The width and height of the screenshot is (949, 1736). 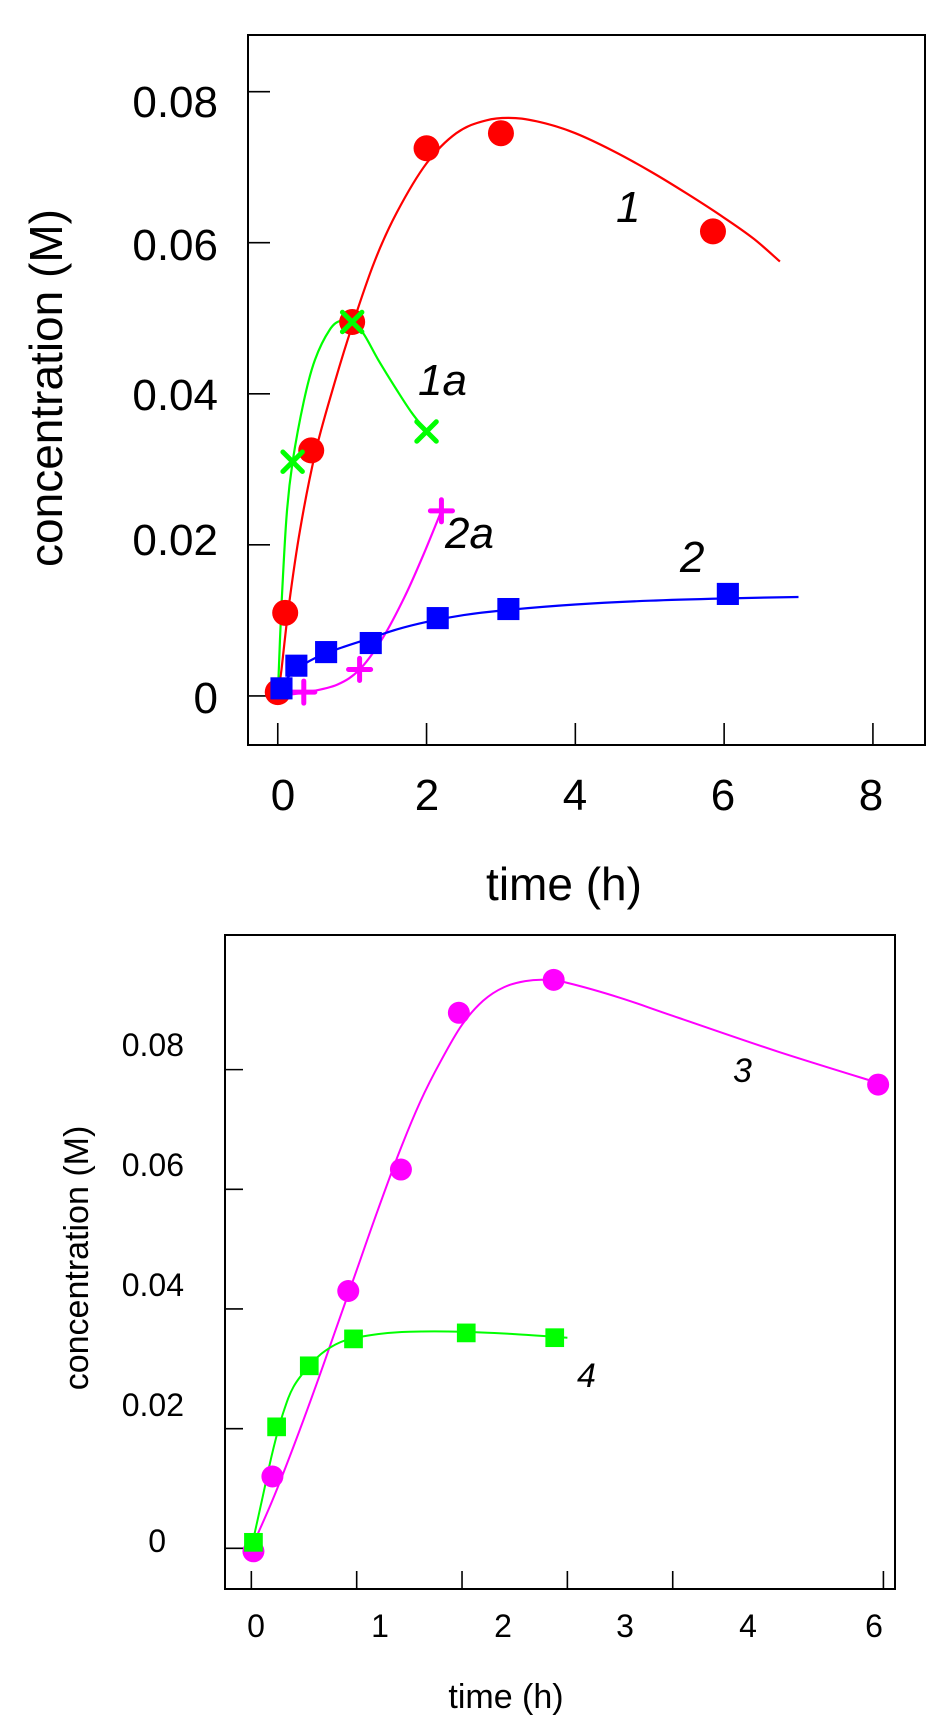 I want to click on bottom-y-axis-title: concentration (M), so click(x=77, y=1258).